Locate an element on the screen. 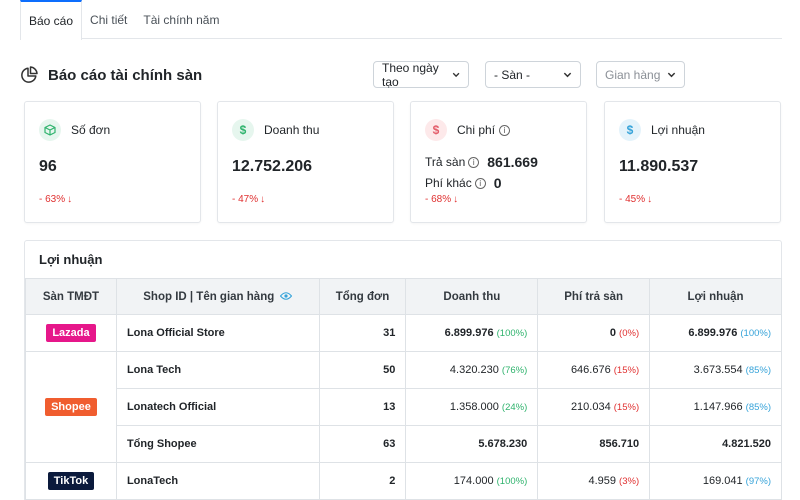  other-fee-value: 0 is located at coordinates (497, 183).